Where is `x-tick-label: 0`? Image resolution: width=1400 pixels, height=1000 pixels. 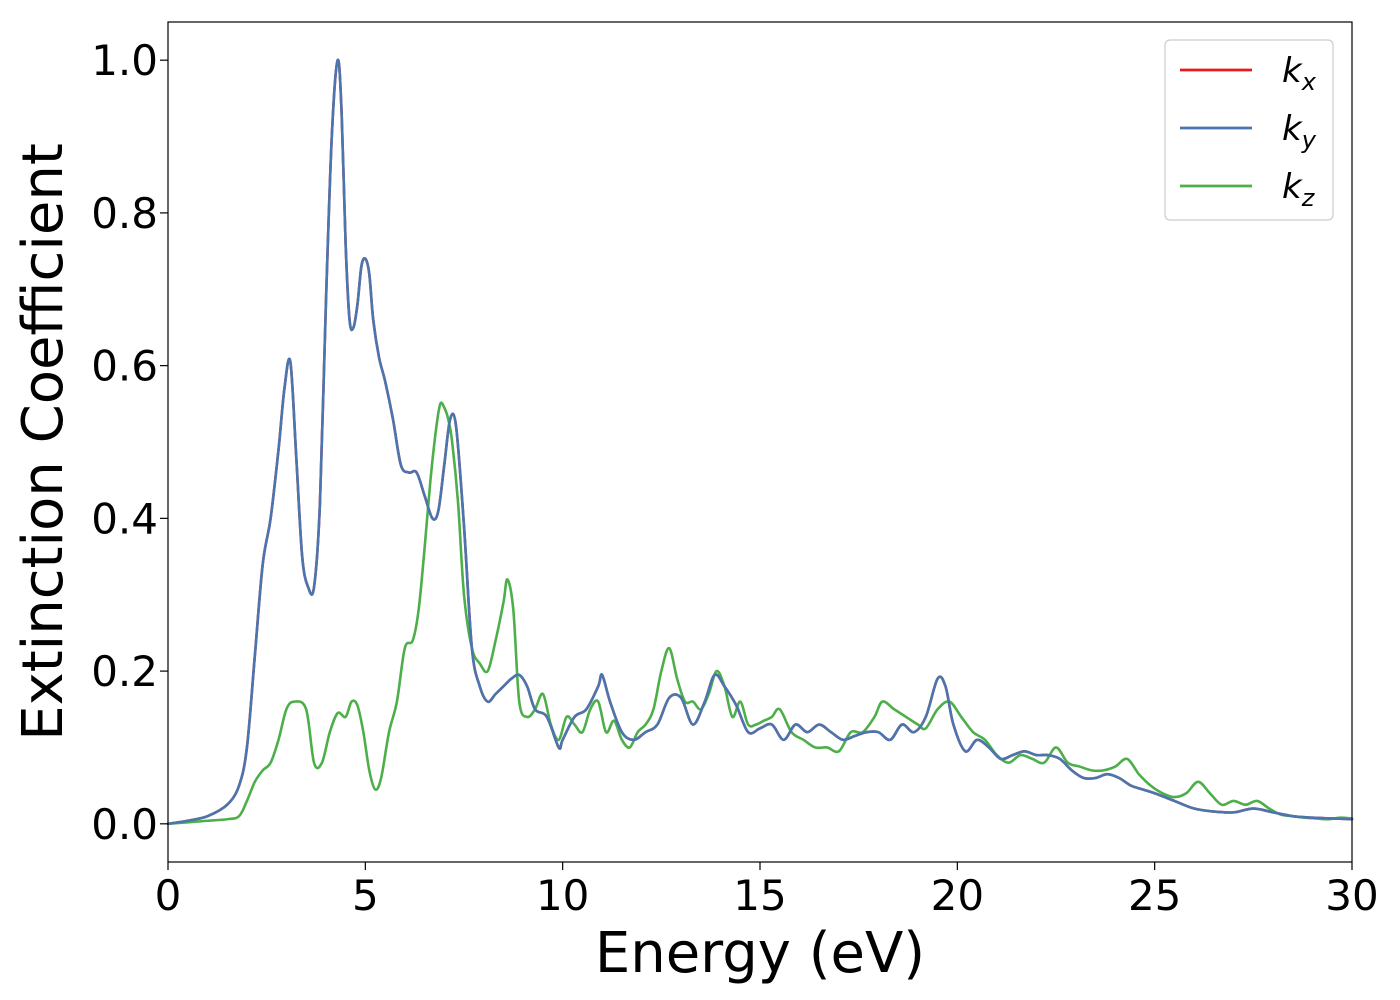 x-tick-label: 0 is located at coordinates (168, 895).